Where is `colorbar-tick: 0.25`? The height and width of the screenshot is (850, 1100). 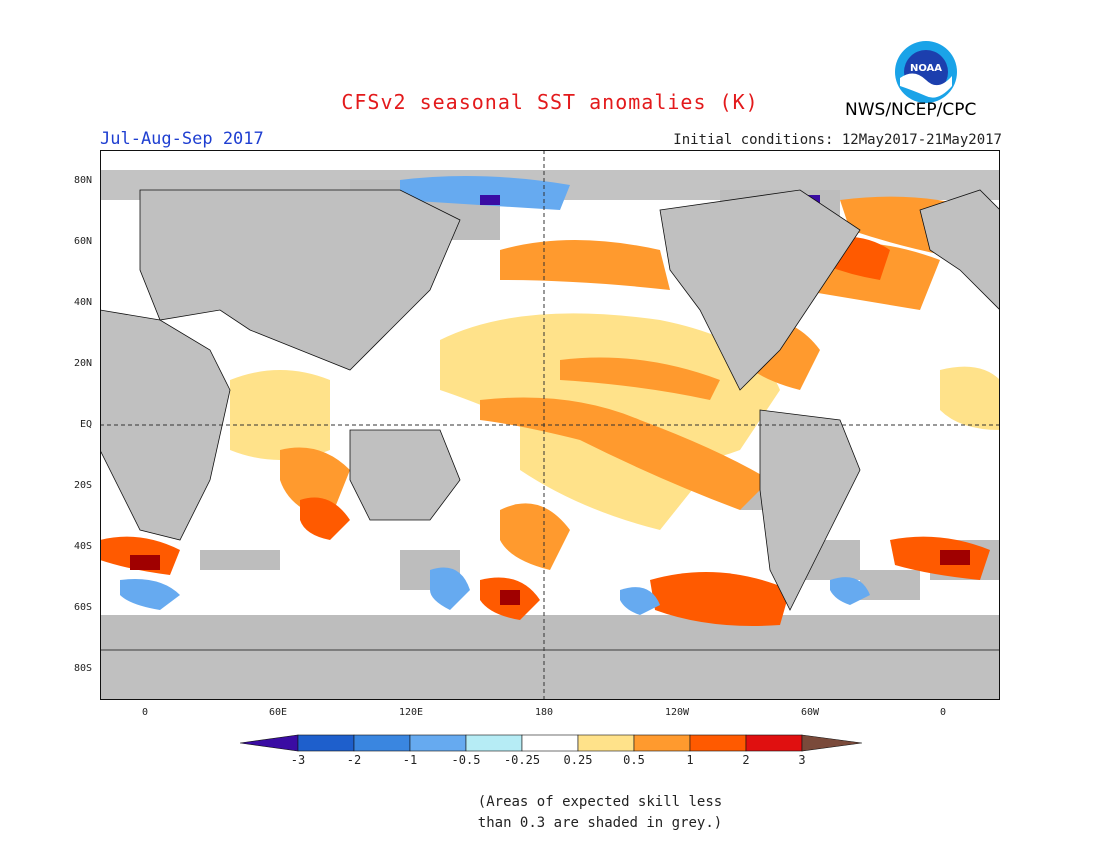
colorbar-tick: 0.25 is located at coordinates (578, 760).